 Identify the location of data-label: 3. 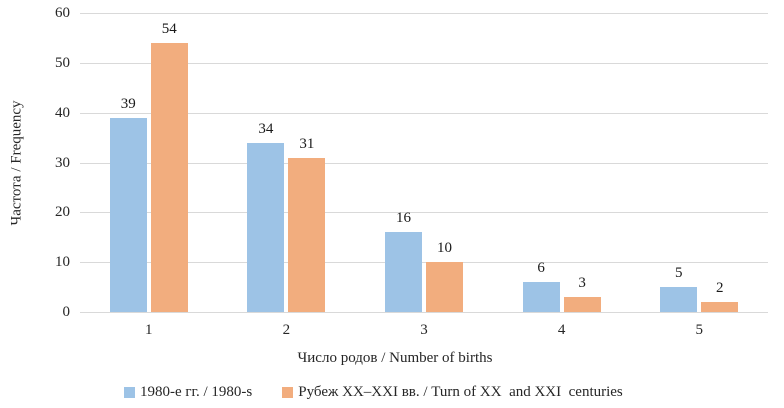
(582, 283).